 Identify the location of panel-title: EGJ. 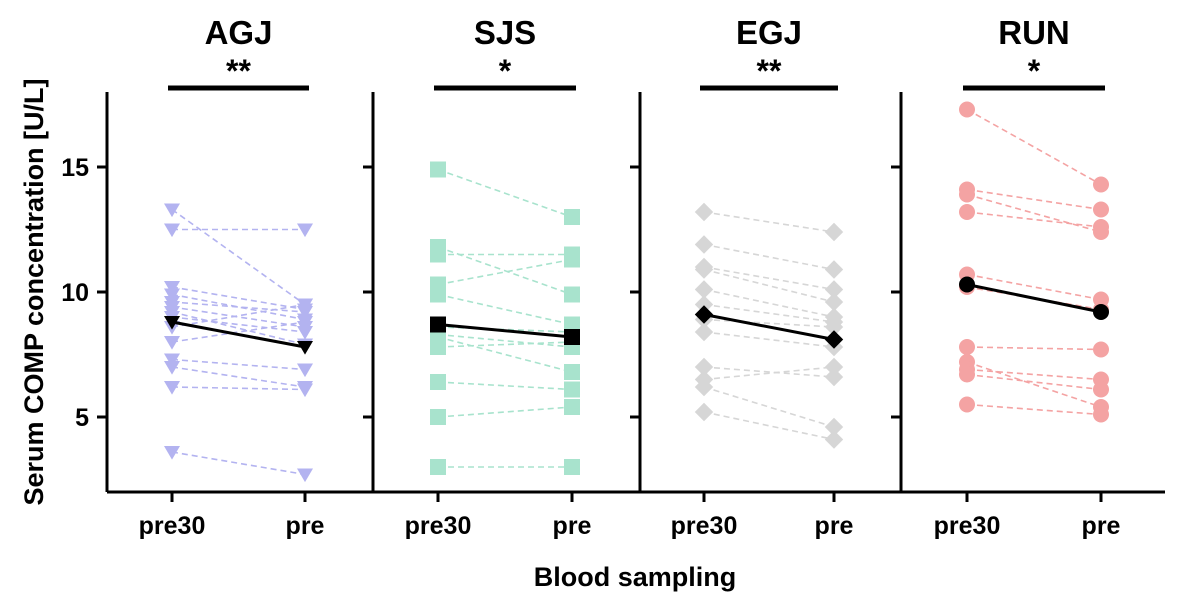
(769, 32).